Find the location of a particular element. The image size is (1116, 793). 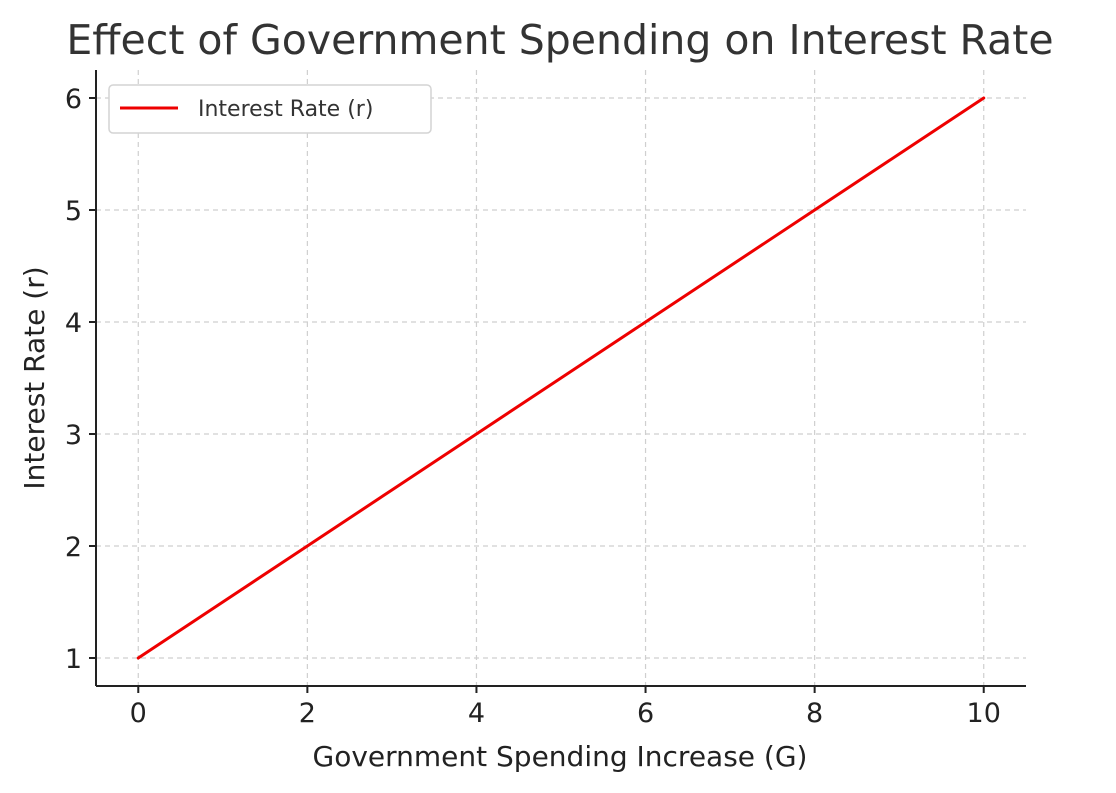

x-tick-label: 4 is located at coordinates (476, 713).